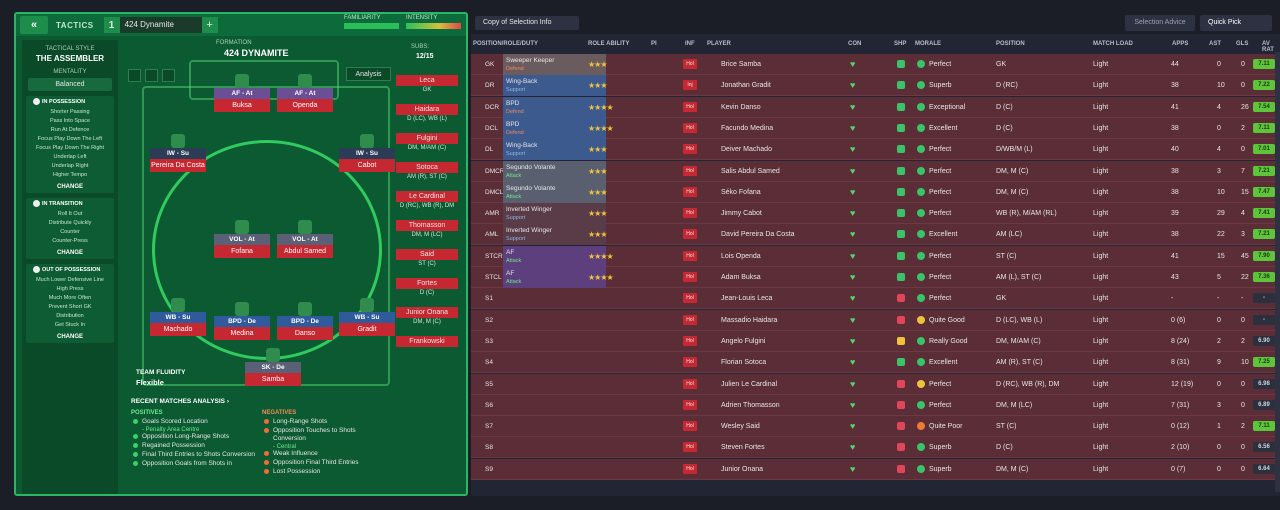 The height and width of the screenshot is (510, 1280). I want to click on sub-player: Said ST (C), so click(428, 260).